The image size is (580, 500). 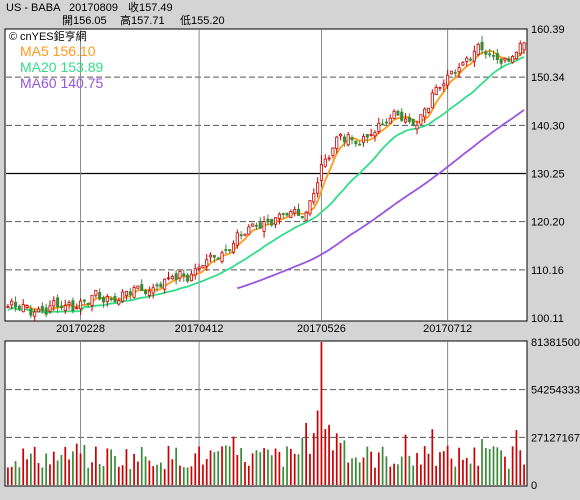 What do you see at coordinates (548, 175) in the screenshot?
I see `price-tick-label: 130.25` at bounding box center [548, 175].